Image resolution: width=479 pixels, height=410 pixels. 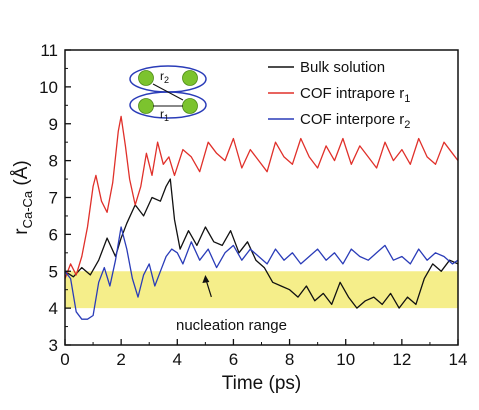 I want to click on nucleation-band, so click(x=261, y=290).